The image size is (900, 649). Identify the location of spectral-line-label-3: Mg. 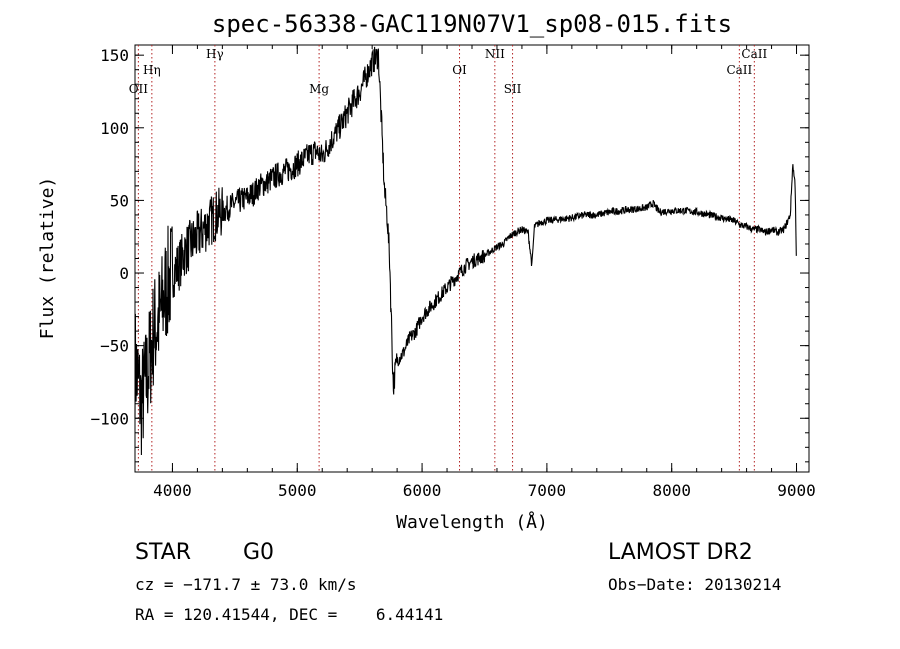
(319, 89).